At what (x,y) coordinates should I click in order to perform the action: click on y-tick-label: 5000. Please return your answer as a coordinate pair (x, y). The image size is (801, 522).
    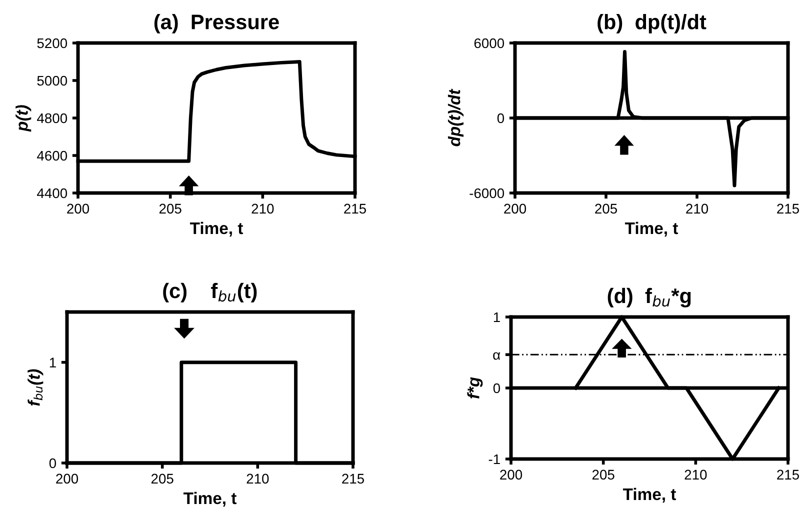
    Looking at the image, I should click on (52, 81).